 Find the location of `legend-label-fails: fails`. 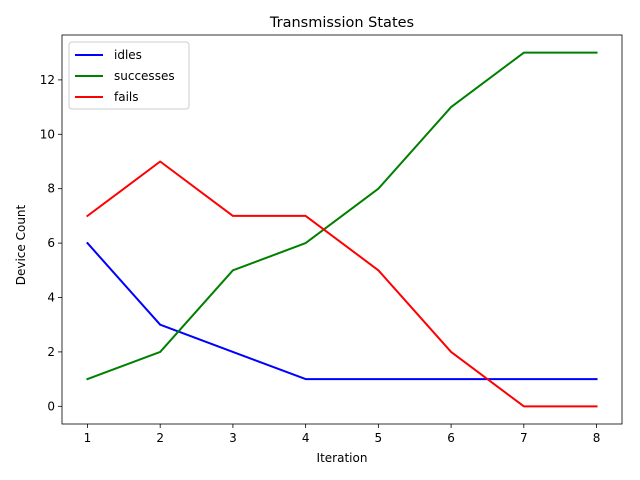

legend-label-fails: fails is located at coordinates (126, 97).